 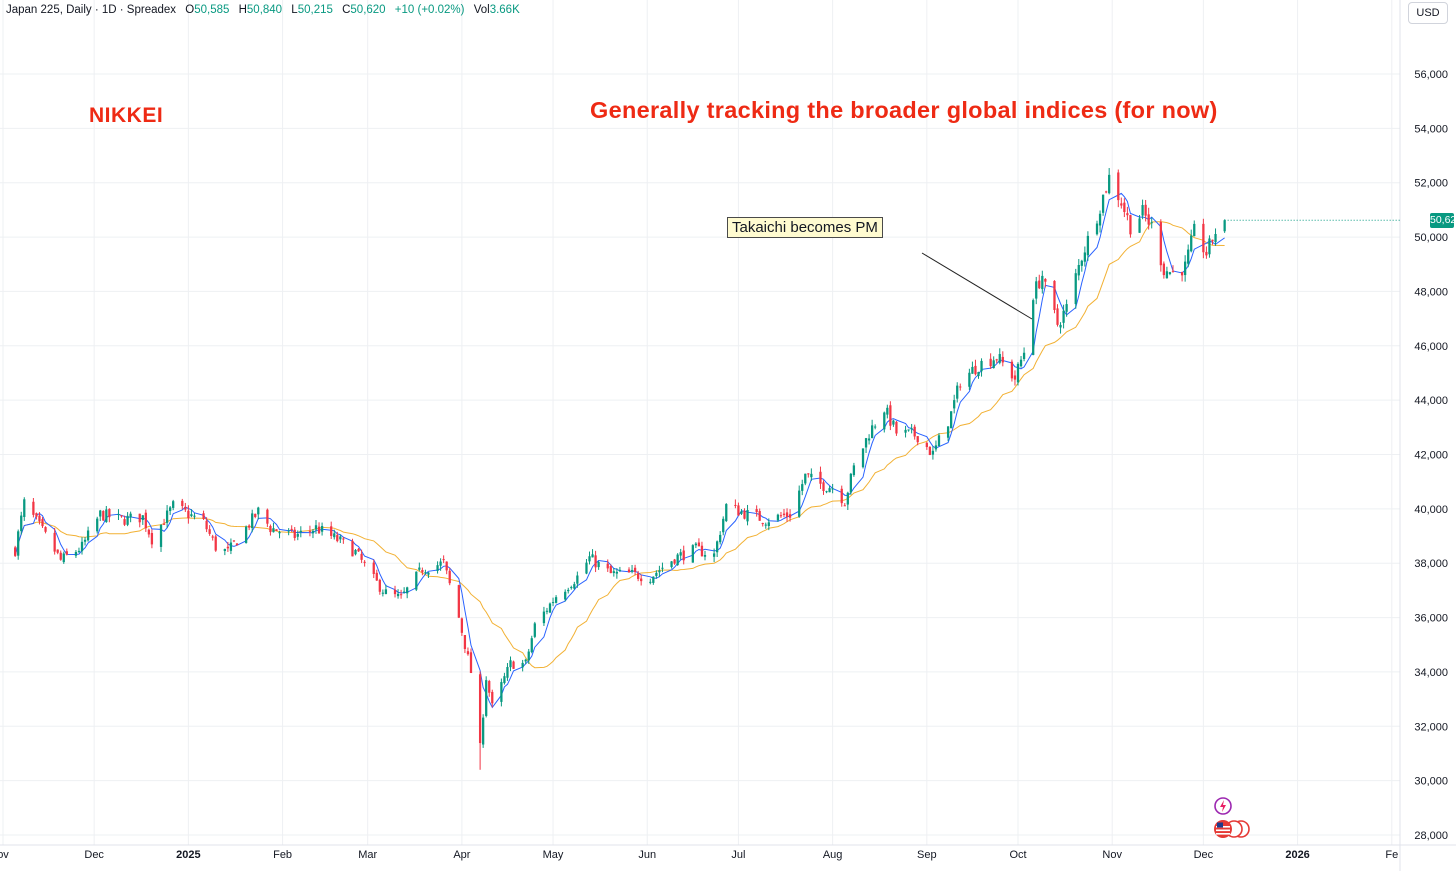 I want to click on x-tick-label: Feb, so click(x=282, y=855).